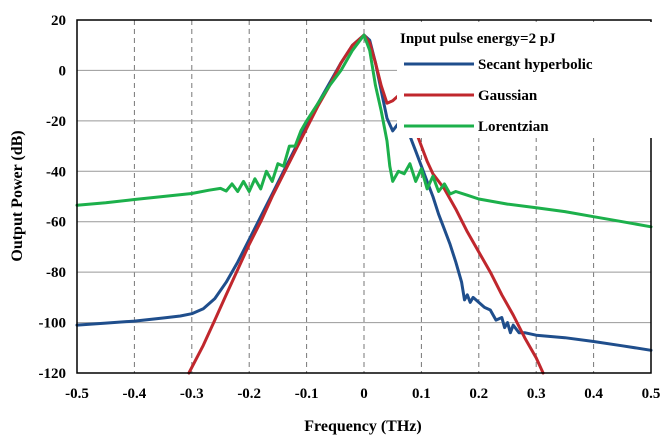 The width and height of the screenshot is (663, 439). I want to click on y-tick-label: -100, so click(53, 324).